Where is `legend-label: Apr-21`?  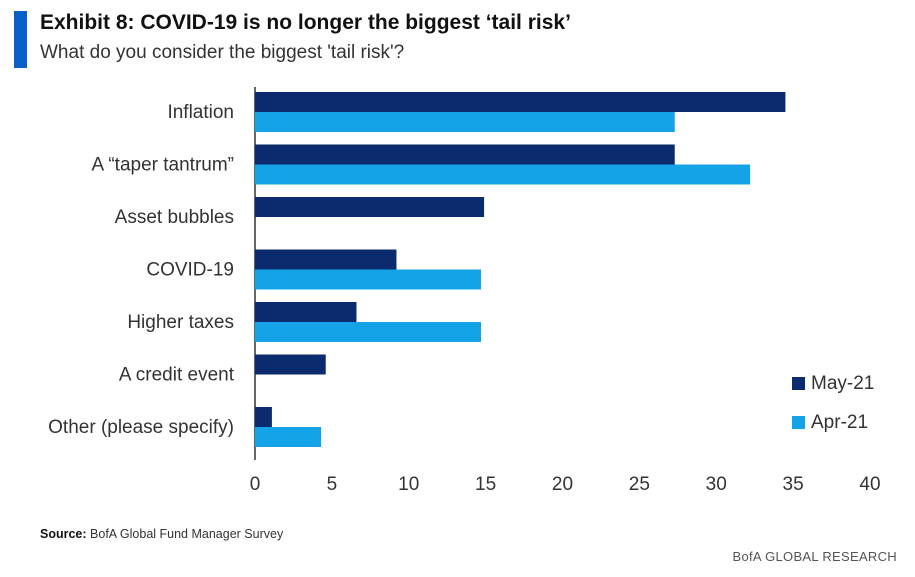 legend-label: Apr-21 is located at coordinates (839, 422).